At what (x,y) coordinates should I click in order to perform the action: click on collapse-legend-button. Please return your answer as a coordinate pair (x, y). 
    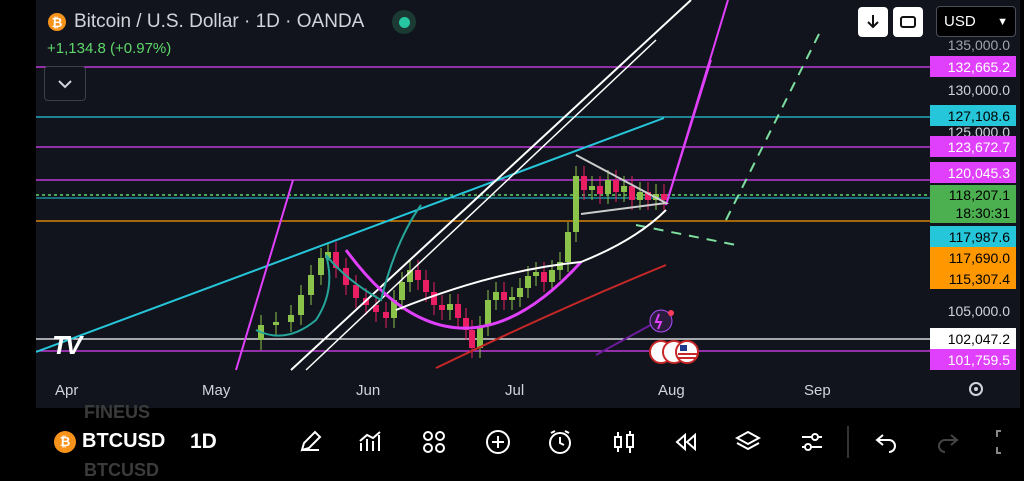
    Looking at the image, I should click on (65, 83).